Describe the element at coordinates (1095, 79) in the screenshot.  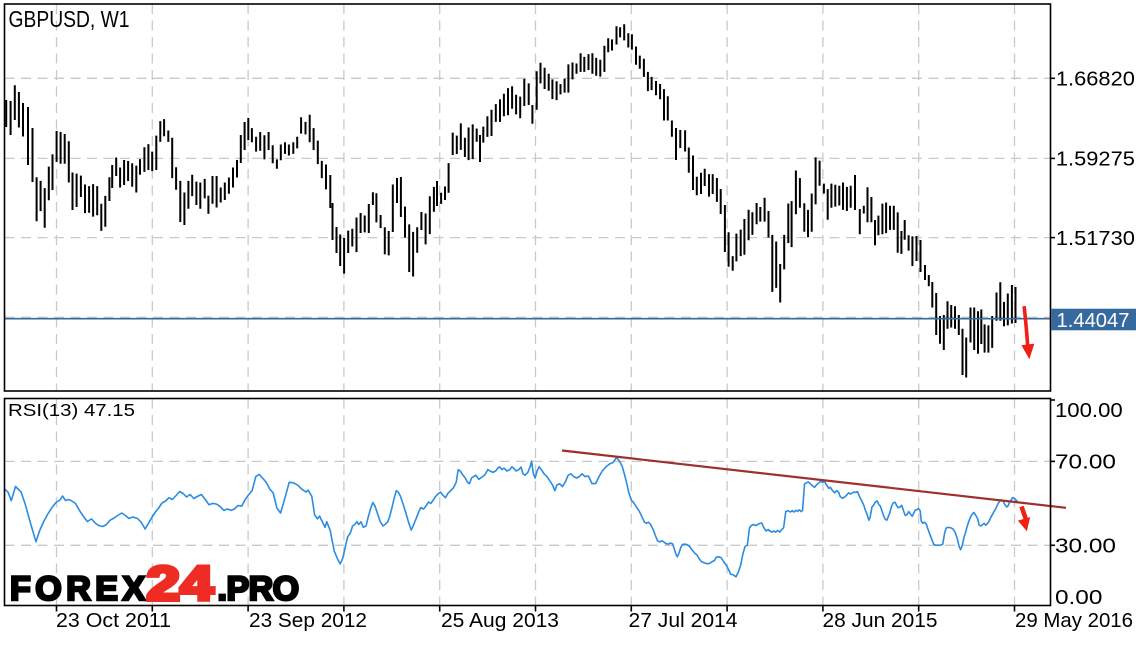
I see `svg-text: 1.66820` at that location.